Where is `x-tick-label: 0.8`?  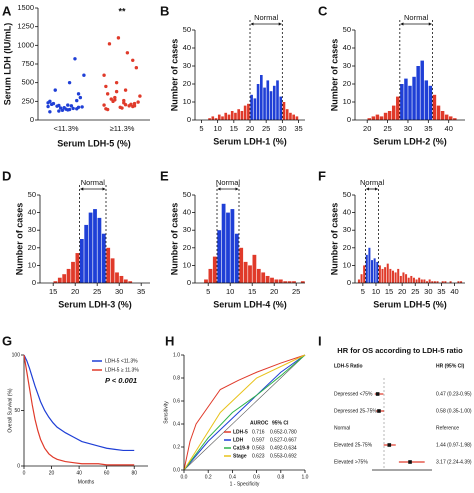 x-tick-label: 0.8 is located at coordinates (280, 477).